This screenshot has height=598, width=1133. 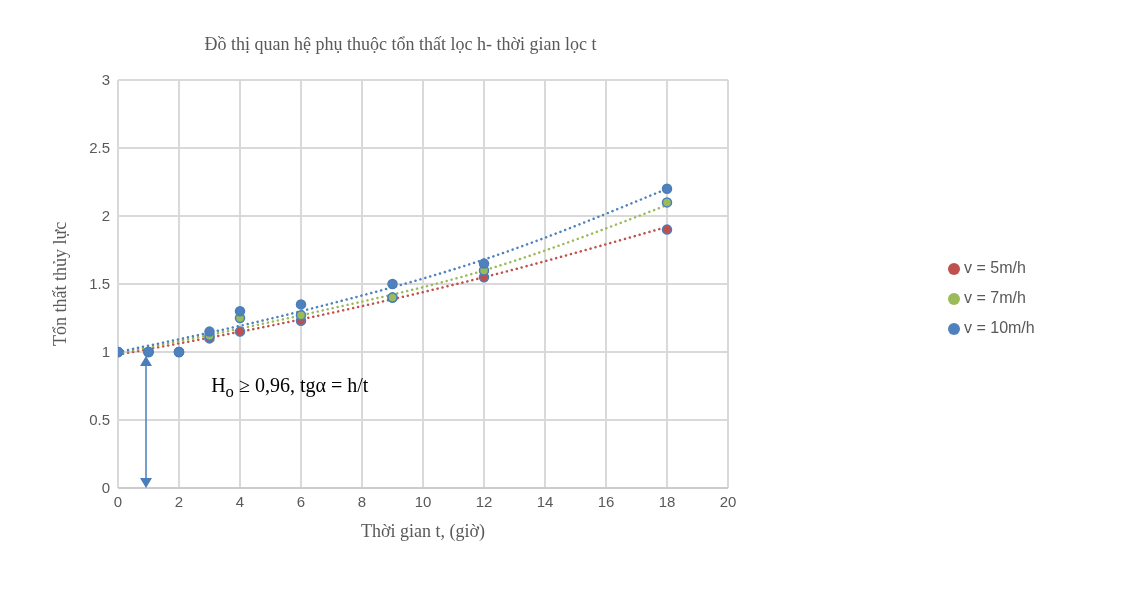 I want to click on x-tick-label: 0, so click(x=118, y=501).